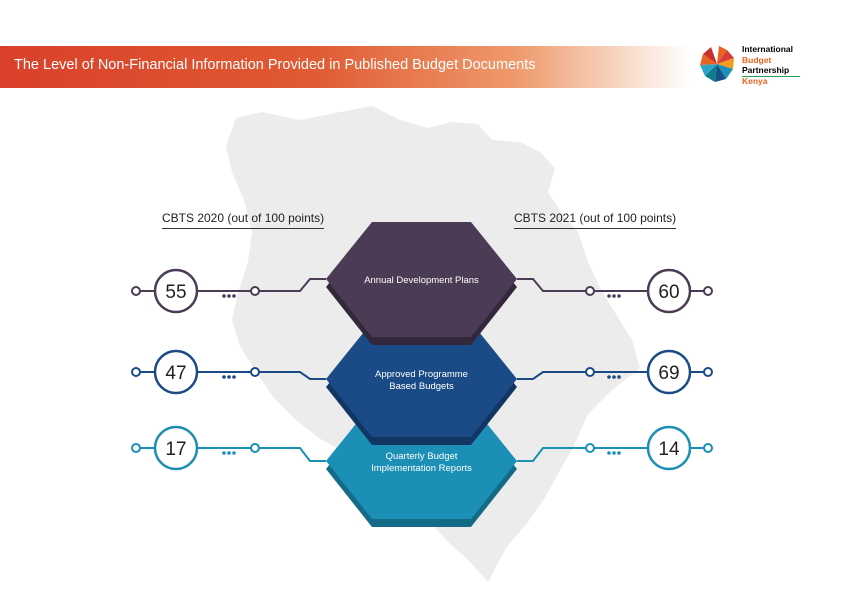 The height and width of the screenshot is (596, 843). Describe the element at coordinates (669, 449) in the screenshot. I see `score-2021: 14` at that location.